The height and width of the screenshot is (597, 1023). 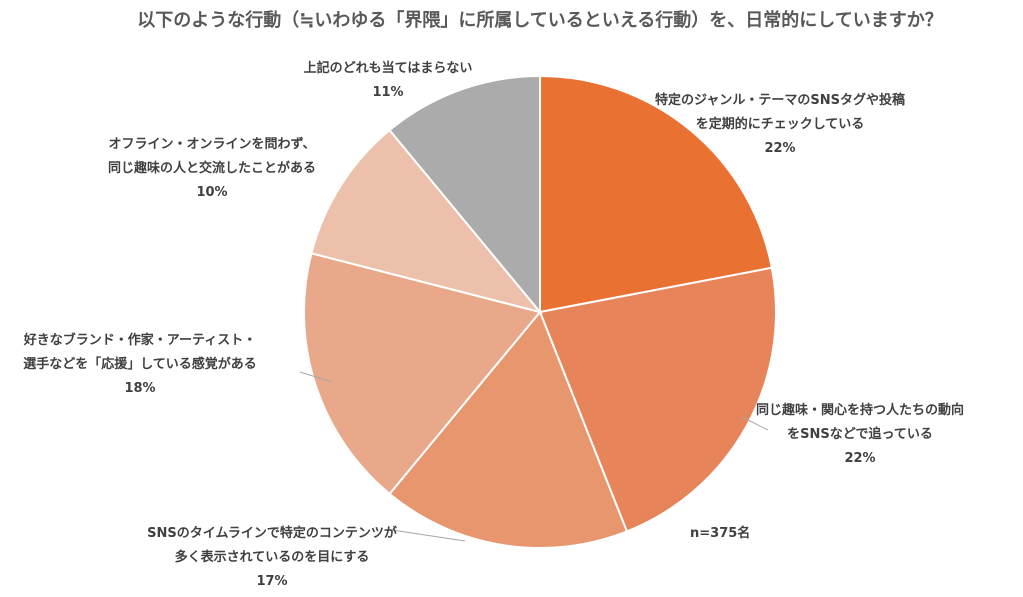 What do you see at coordinates (388, 68) in the screenshot?
I see `slice-label-line: 上記のどれも当てはまらない` at bounding box center [388, 68].